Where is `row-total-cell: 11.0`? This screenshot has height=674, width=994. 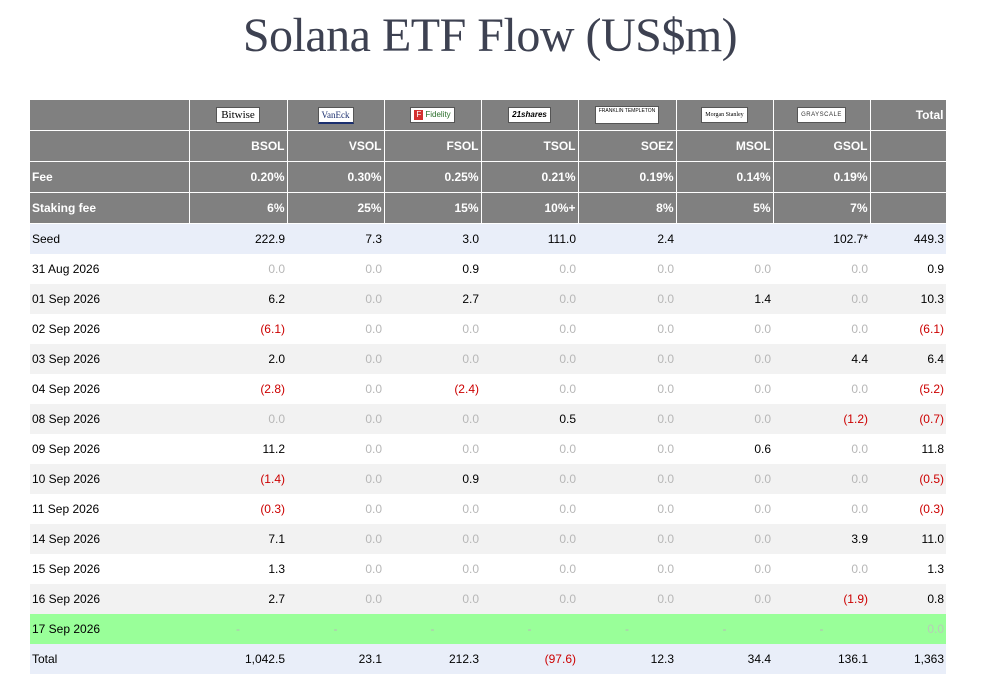
row-total-cell: 11.0 is located at coordinates (908, 539).